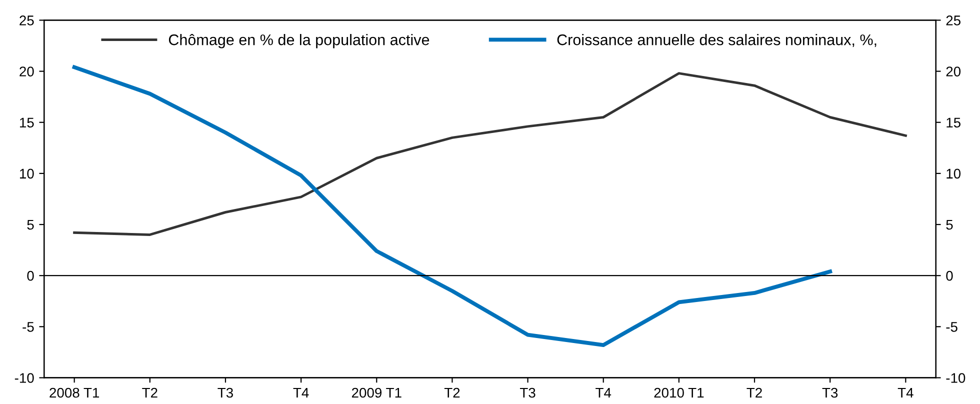 Image resolution: width=980 pixels, height=404 pixels. What do you see at coordinates (716, 41) in the screenshot?
I see `legend-label: Croissance annuelle des salaires nominaux, %,` at bounding box center [716, 41].